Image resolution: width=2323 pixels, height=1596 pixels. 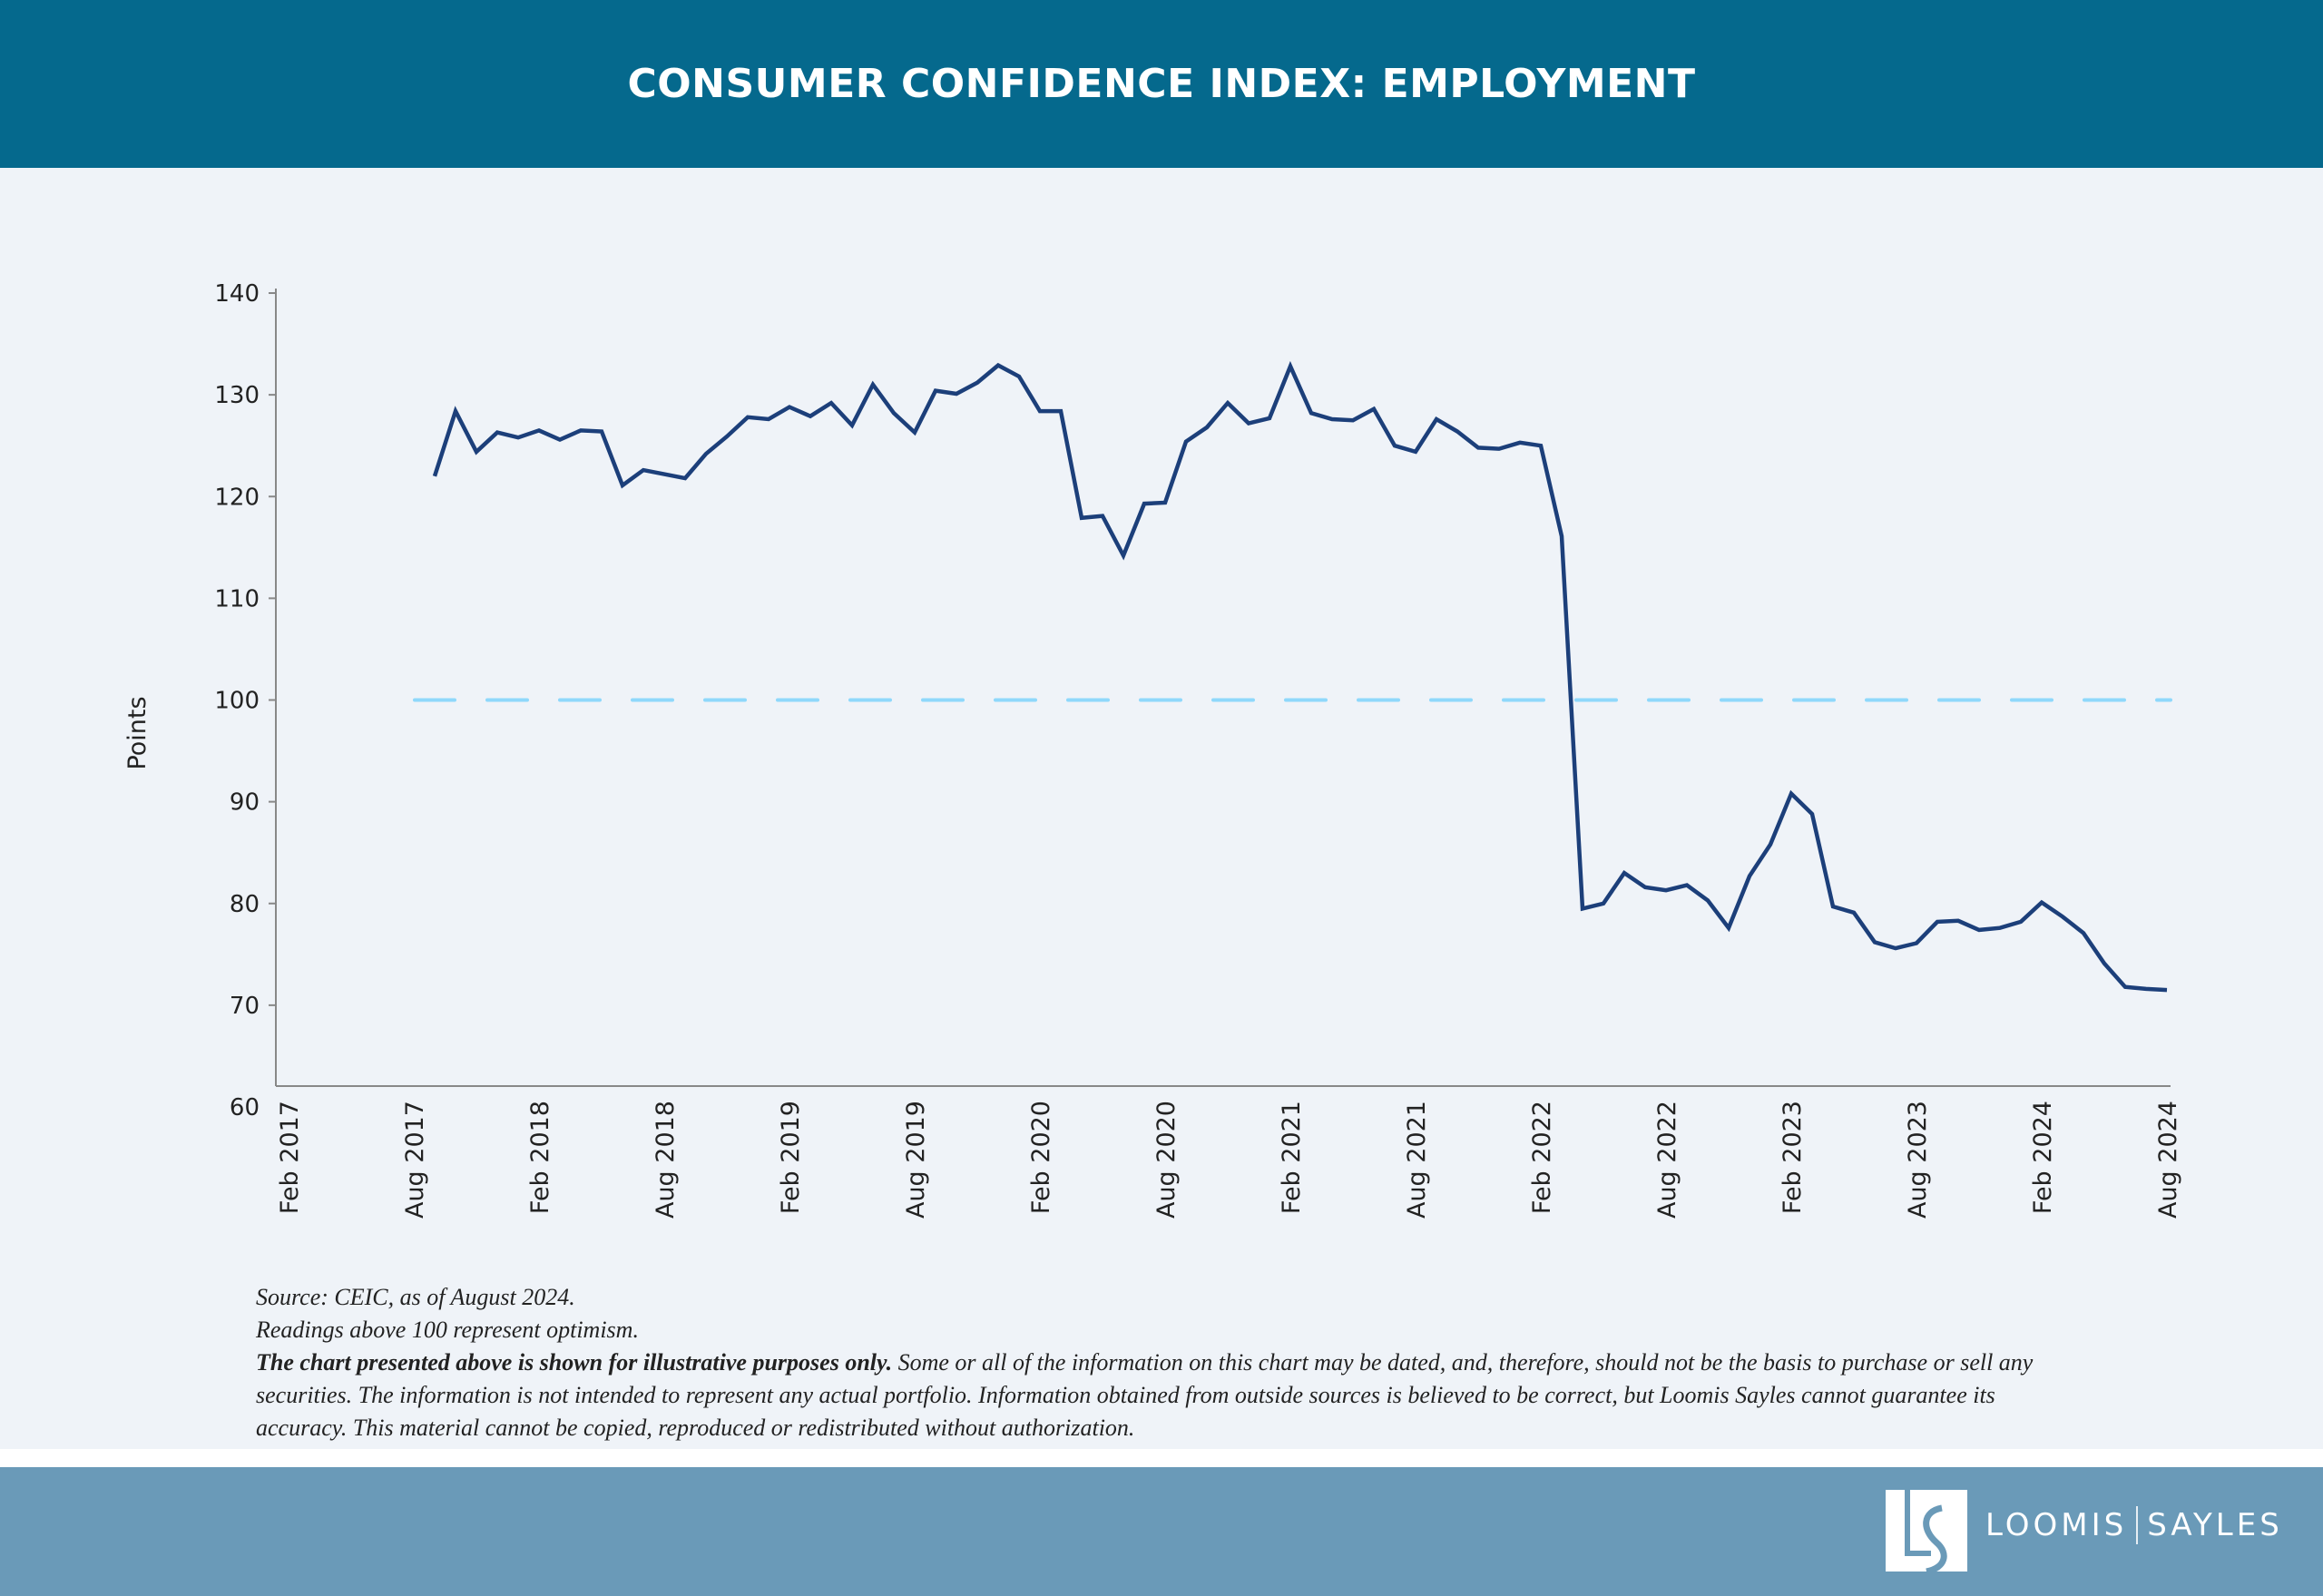 I want to click on y-tick-label: 70, so click(x=245, y=1007).